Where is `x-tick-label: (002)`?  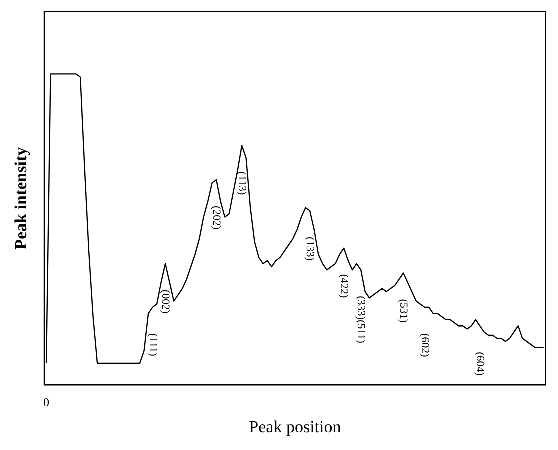 x-tick-label: (002) is located at coordinates (166, 302).